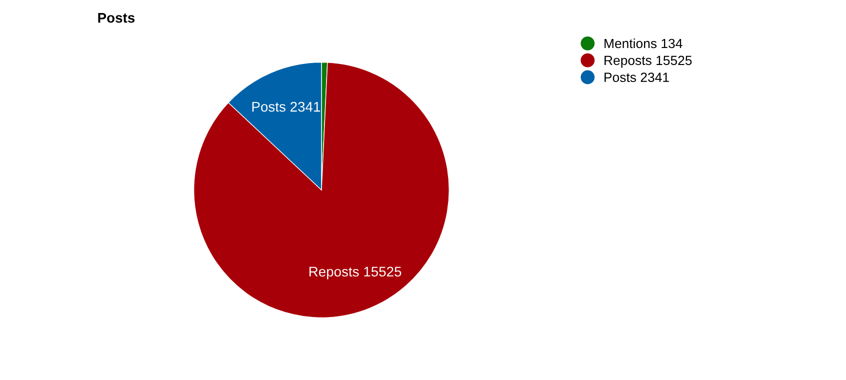 Image resolution: width=846 pixels, height=380 pixels. Describe the element at coordinates (643, 43) in the screenshot. I see `legend-label: Mentions 134` at that location.